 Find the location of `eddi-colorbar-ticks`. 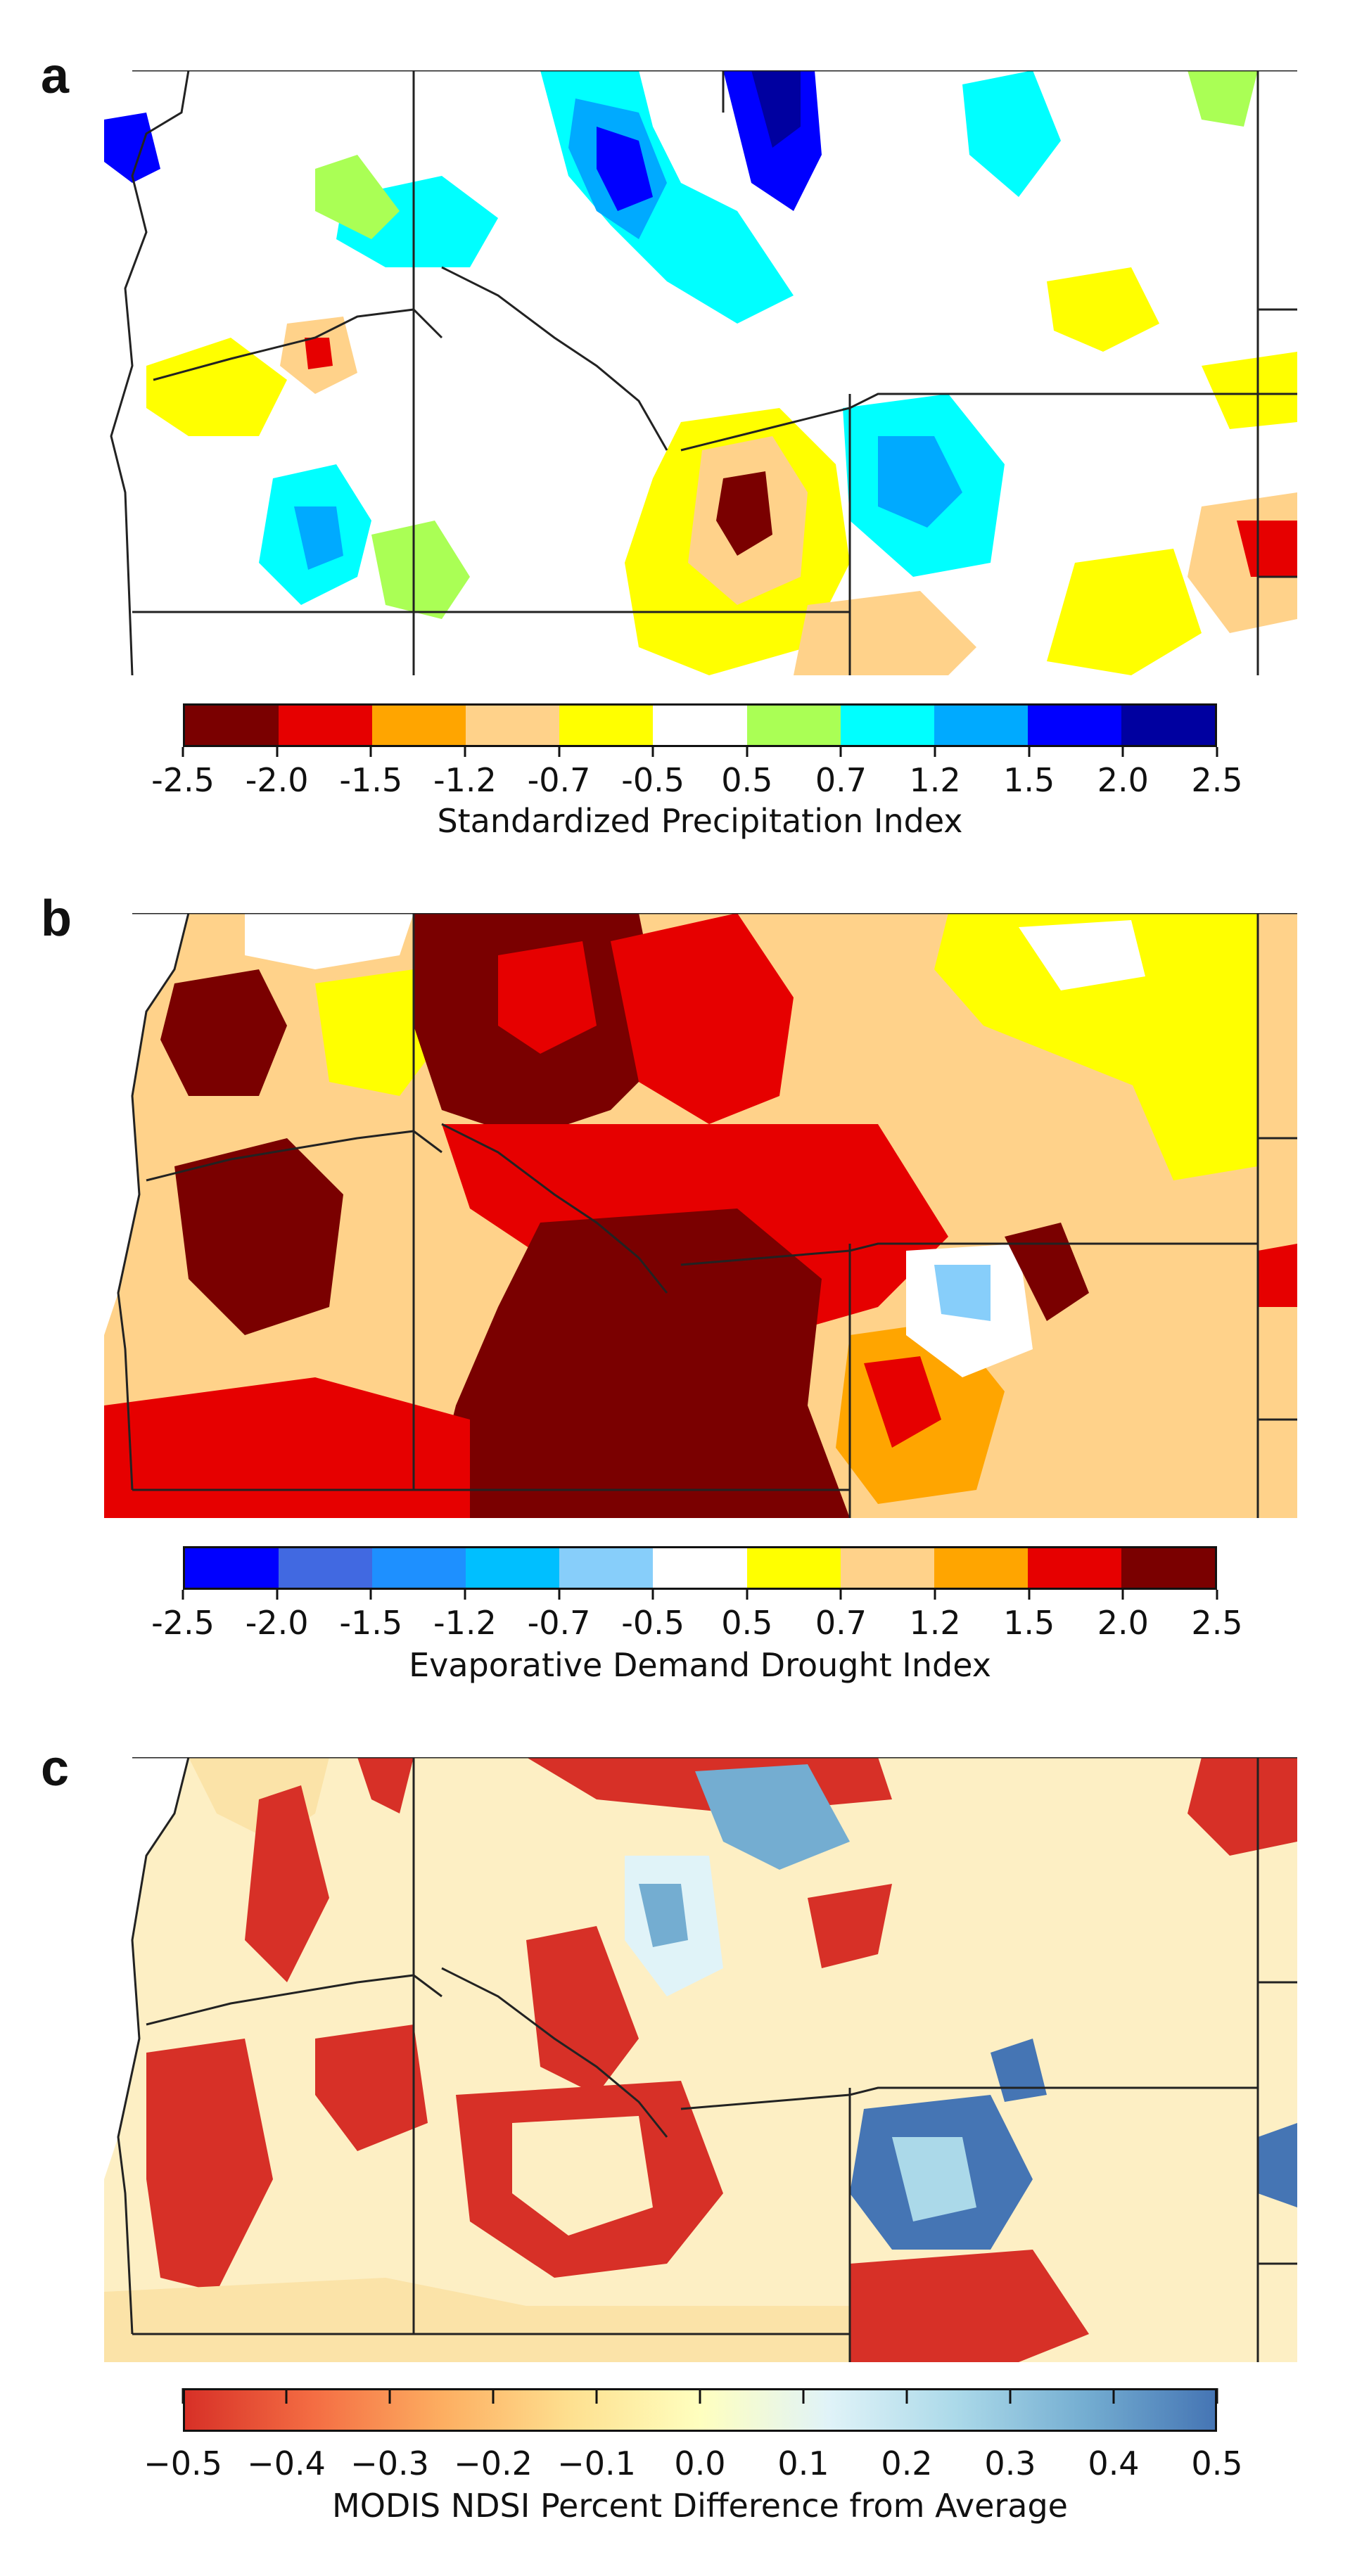

eddi-colorbar-ticks is located at coordinates (700, 1604).